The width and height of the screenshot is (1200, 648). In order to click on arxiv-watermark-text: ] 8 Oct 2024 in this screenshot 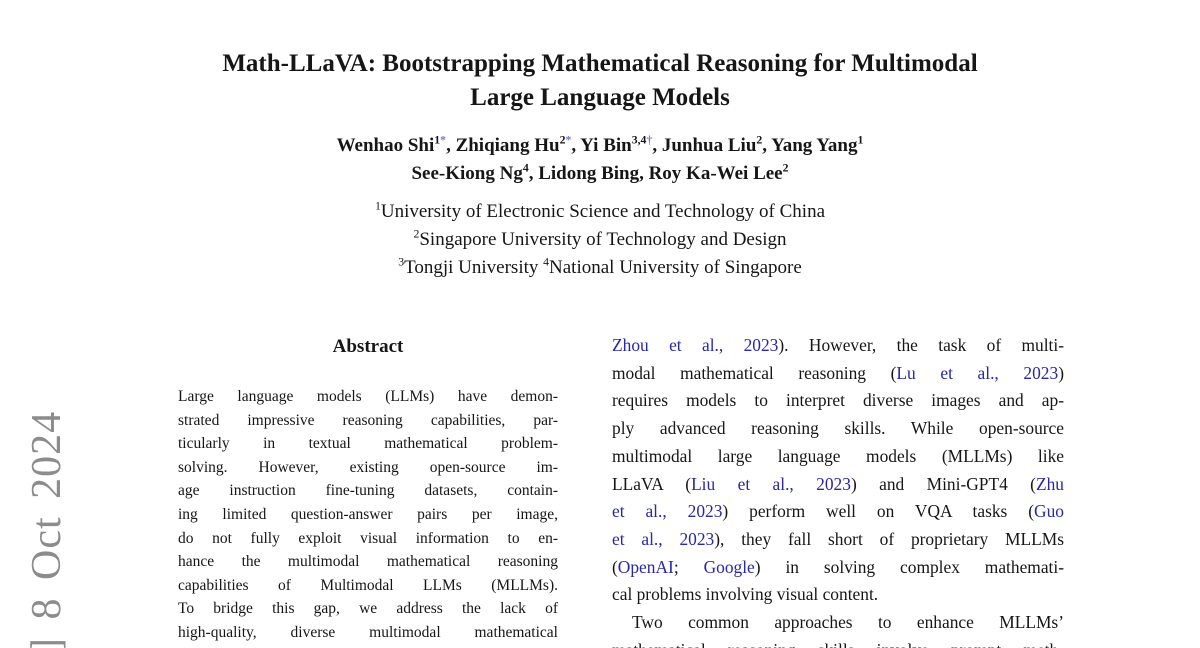, I will do `click(47, 529)`.